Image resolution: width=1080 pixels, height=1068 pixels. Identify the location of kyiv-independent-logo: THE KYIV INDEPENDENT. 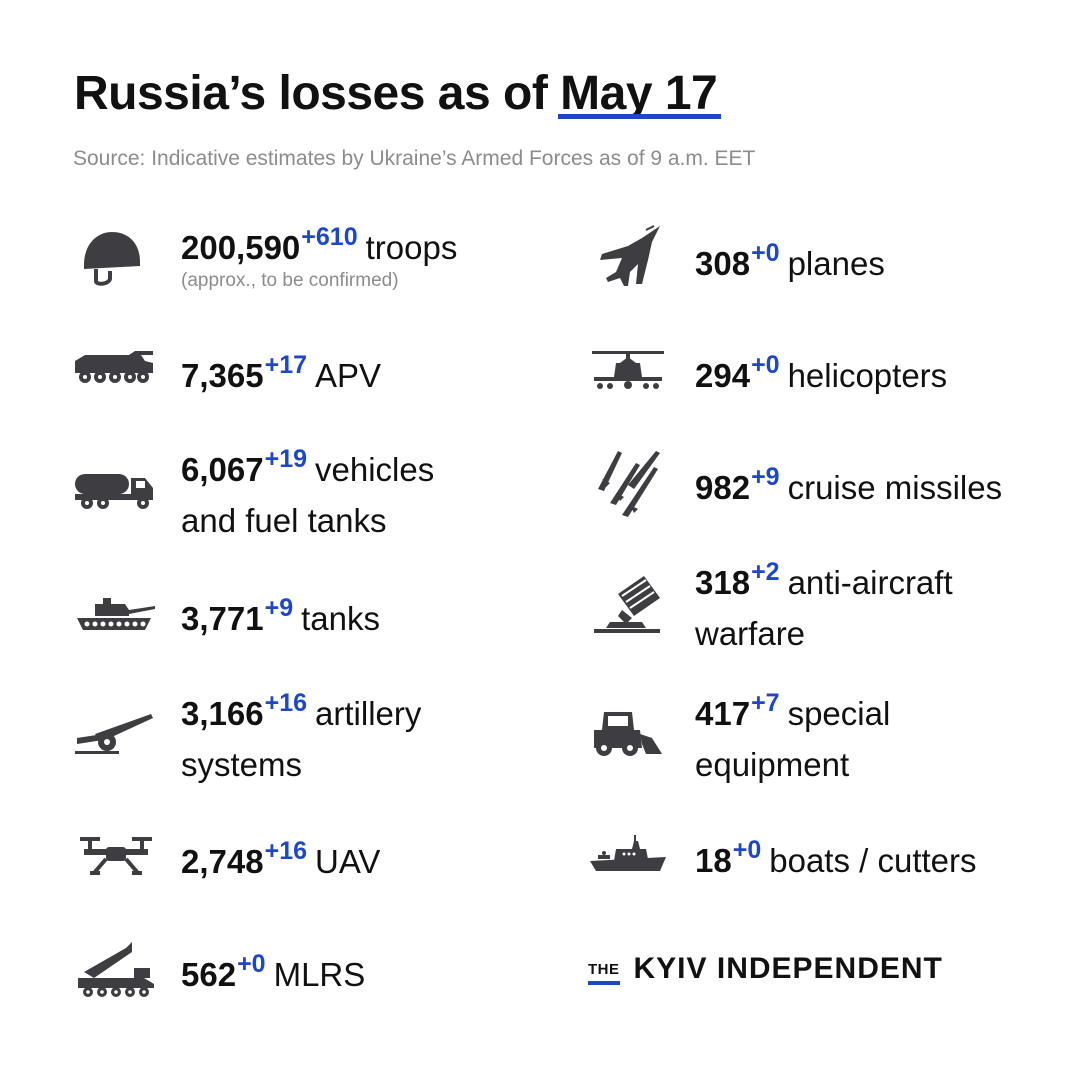
(765, 969).